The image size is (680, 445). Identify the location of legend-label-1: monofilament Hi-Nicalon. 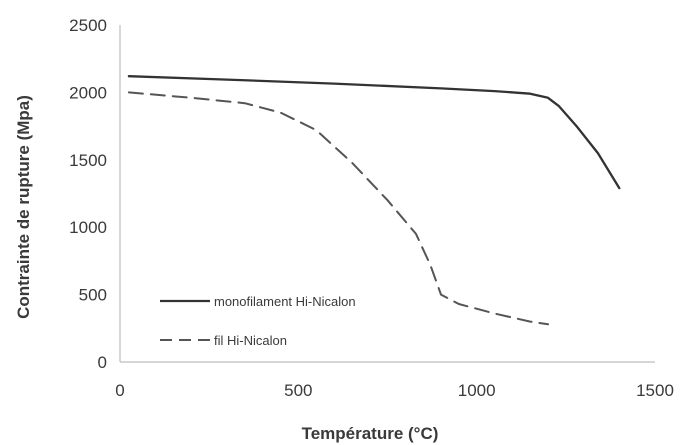
(285, 301).